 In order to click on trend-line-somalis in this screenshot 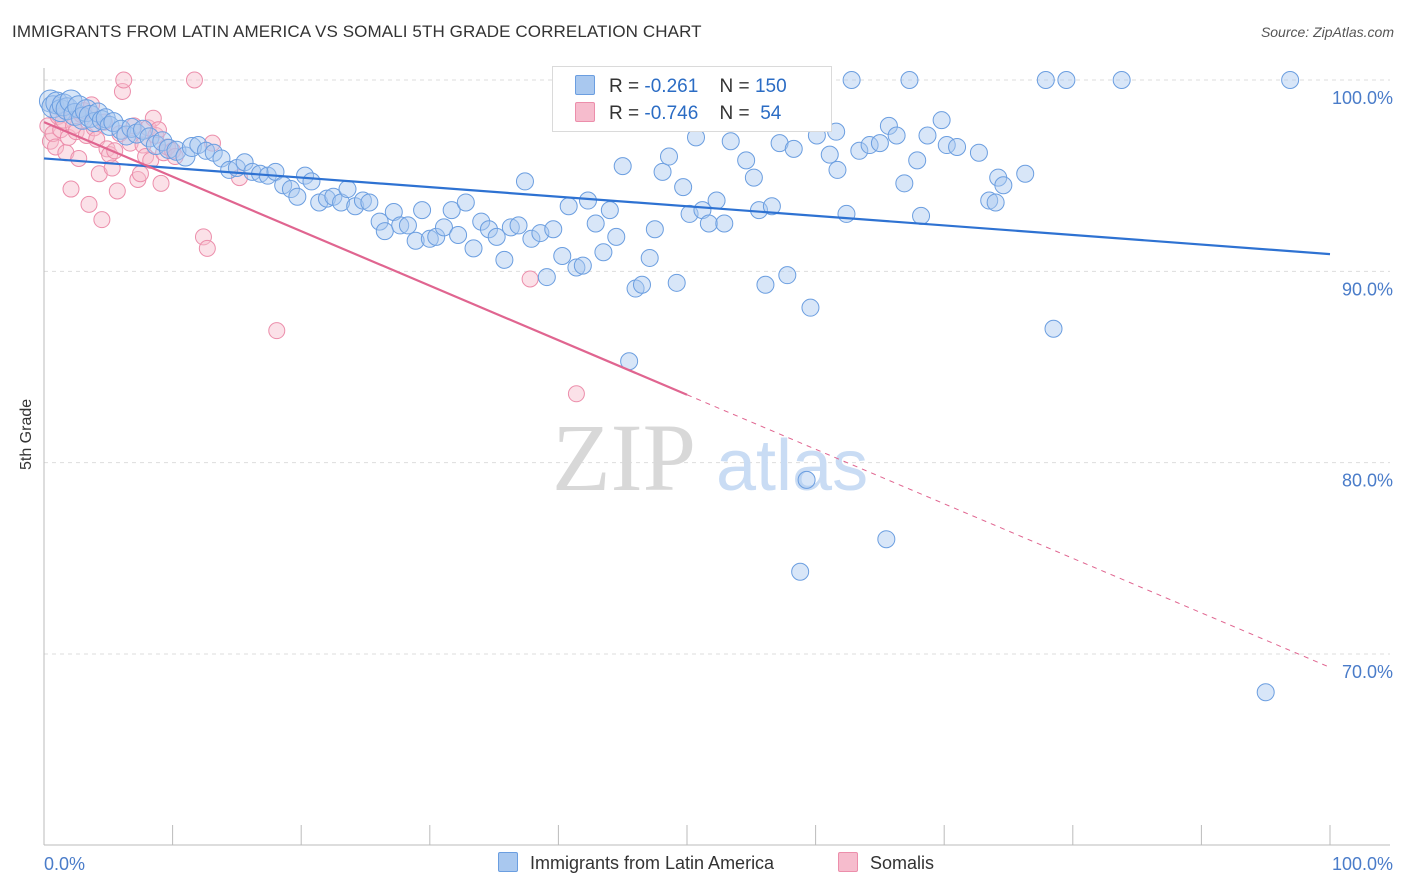, I will do `click(365, 258)`.